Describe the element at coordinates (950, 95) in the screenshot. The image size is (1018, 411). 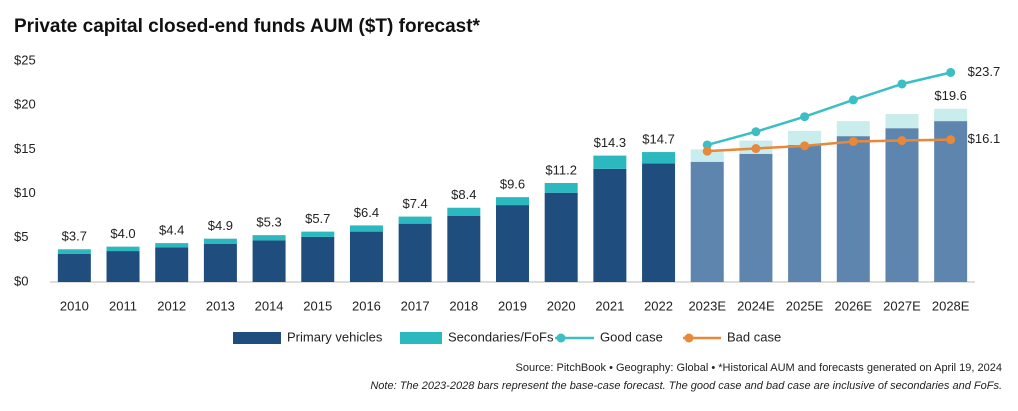
I see `total-label: $19.6` at that location.